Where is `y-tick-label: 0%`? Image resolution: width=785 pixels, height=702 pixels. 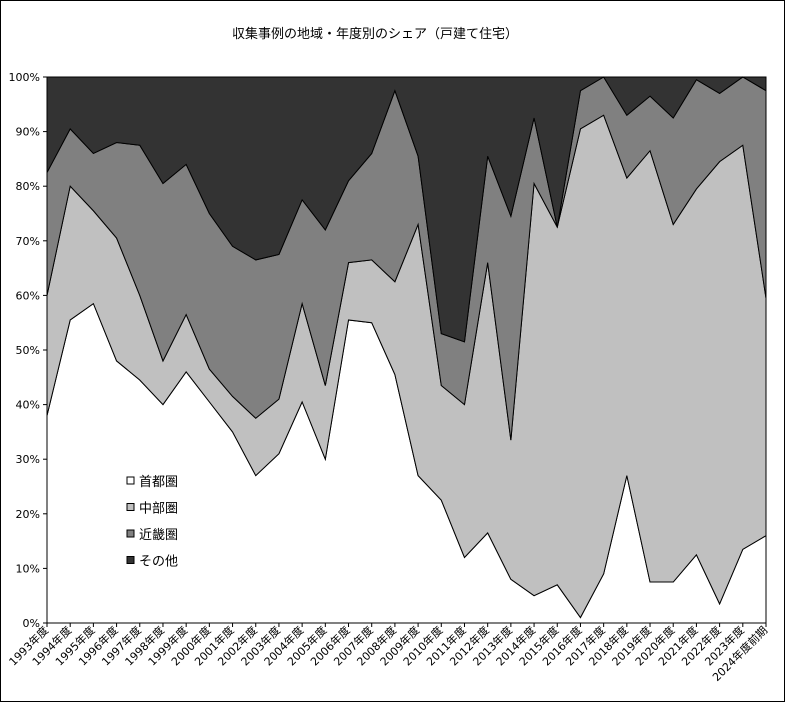 y-tick-label: 0% is located at coordinates (31, 623).